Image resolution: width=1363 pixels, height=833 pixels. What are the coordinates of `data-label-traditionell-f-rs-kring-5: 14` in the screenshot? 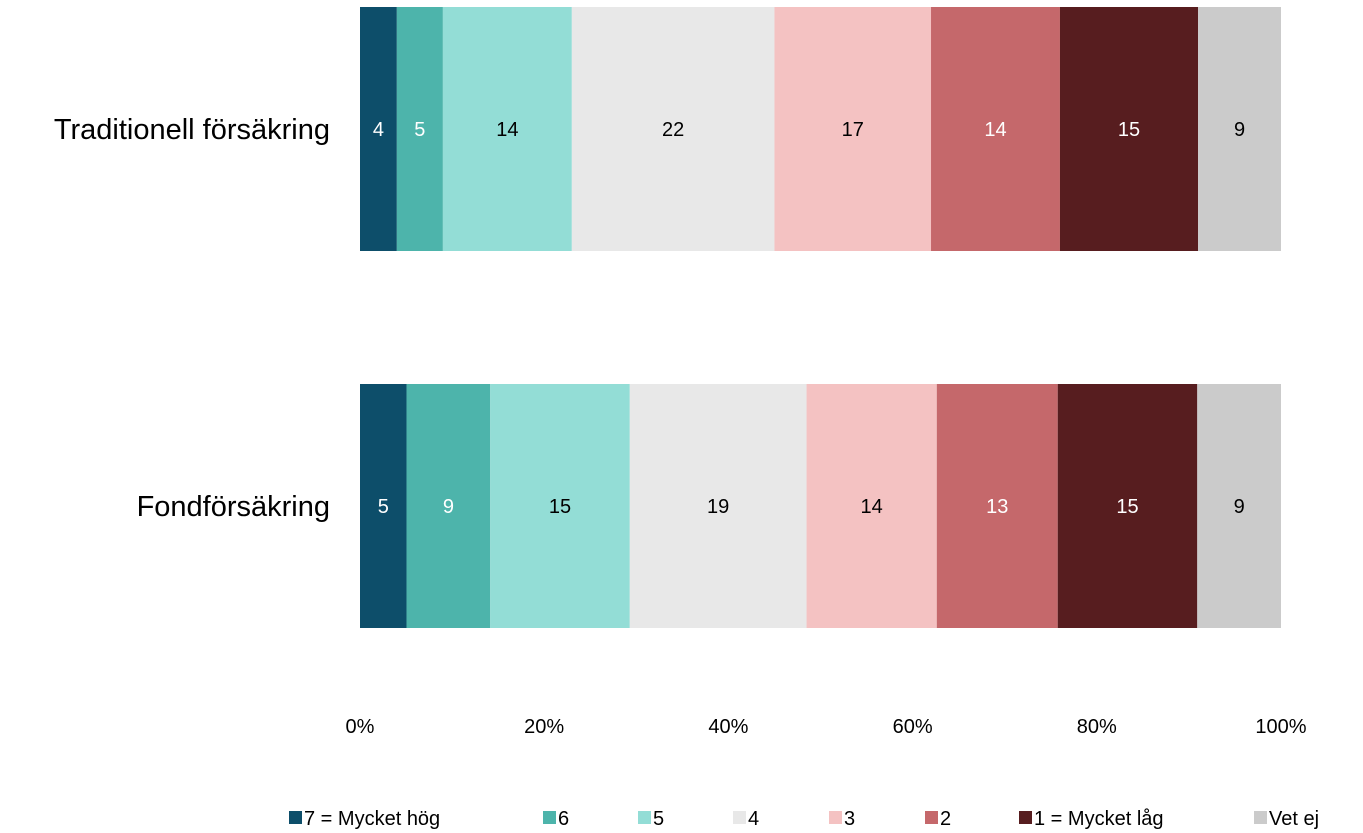 It's located at (507, 130).